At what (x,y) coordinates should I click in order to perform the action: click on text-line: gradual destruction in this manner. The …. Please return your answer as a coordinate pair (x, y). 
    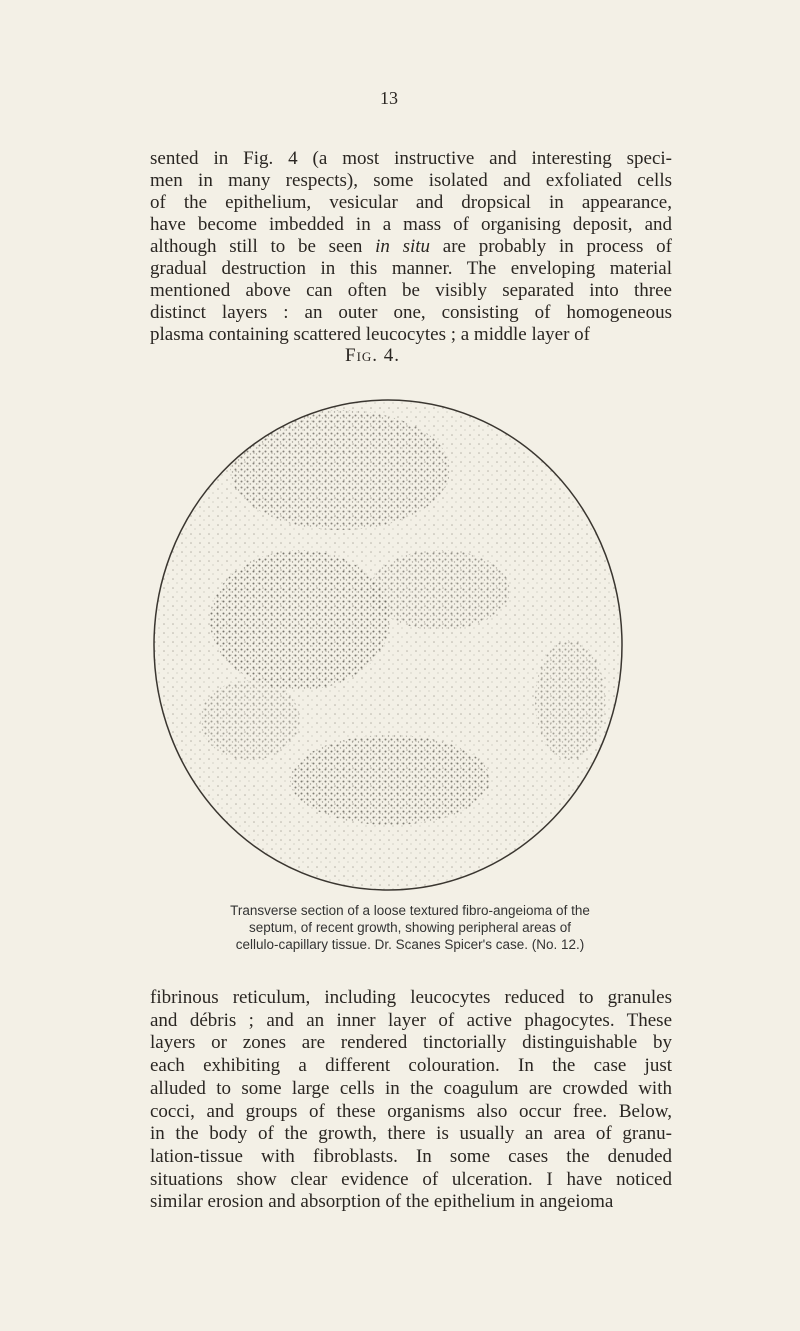
    Looking at the image, I should click on (411, 268).